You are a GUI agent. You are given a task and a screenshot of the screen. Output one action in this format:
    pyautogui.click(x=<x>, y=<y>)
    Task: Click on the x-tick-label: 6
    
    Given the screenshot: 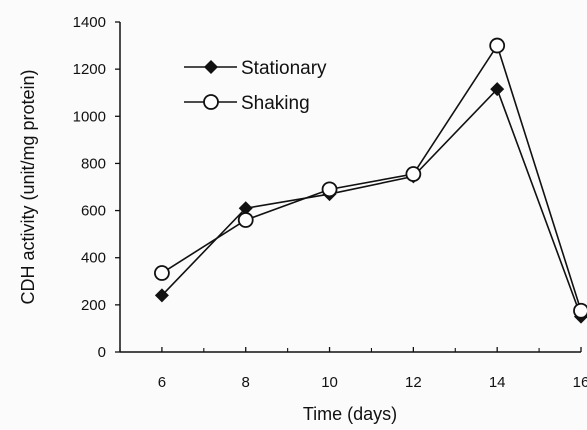 What is the action you would take?
    pyautogui.click(x=162, y=382)
    